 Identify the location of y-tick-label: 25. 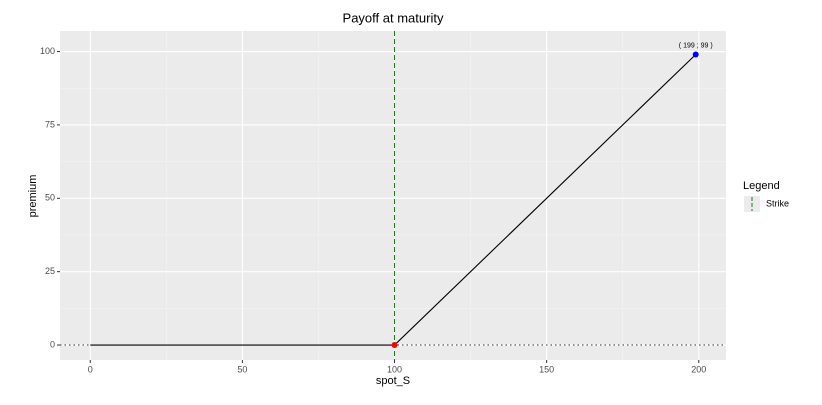
(50, 271).